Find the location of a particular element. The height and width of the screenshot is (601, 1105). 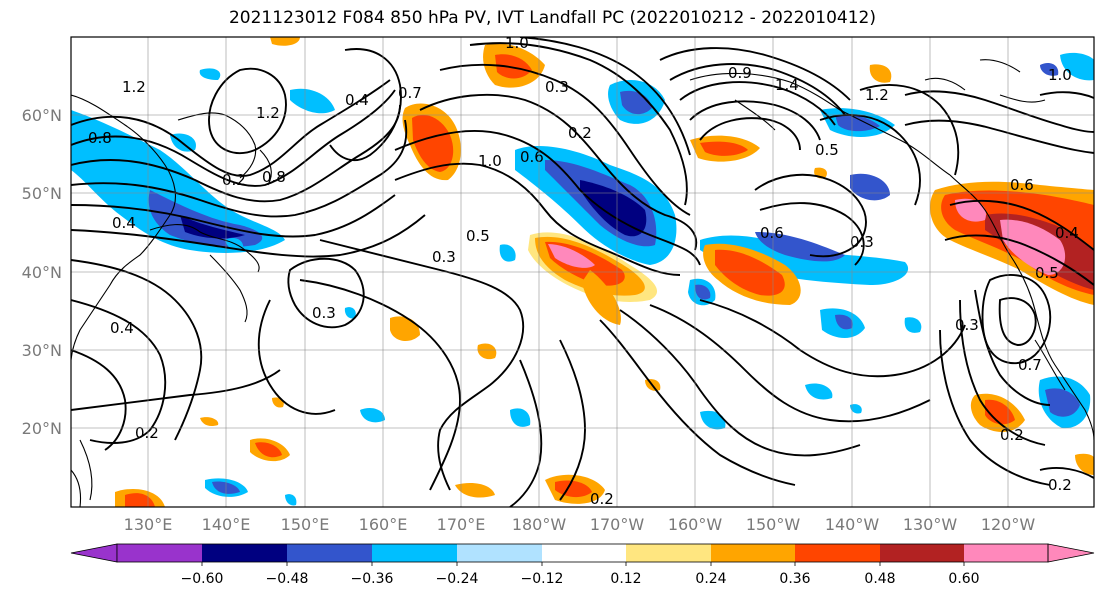

colorbar-tick-label: 0.12 is located at coordinates (625, 579).